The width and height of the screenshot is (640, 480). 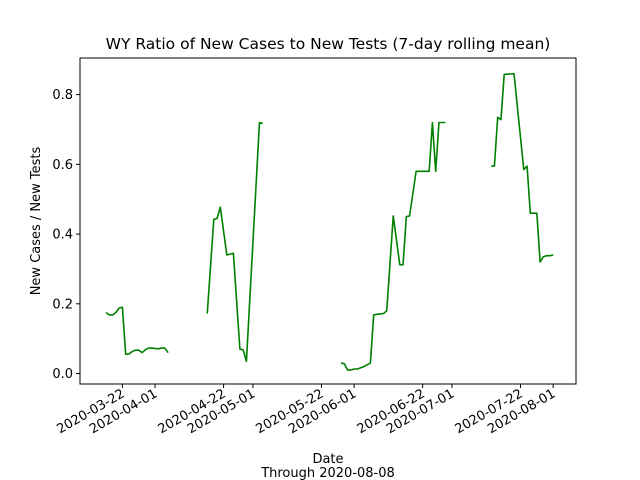 What do you see at coordinates (62, 95) in the screenshot?
I see `y-tick-label: 0.8` at bounding box center [62, 95].